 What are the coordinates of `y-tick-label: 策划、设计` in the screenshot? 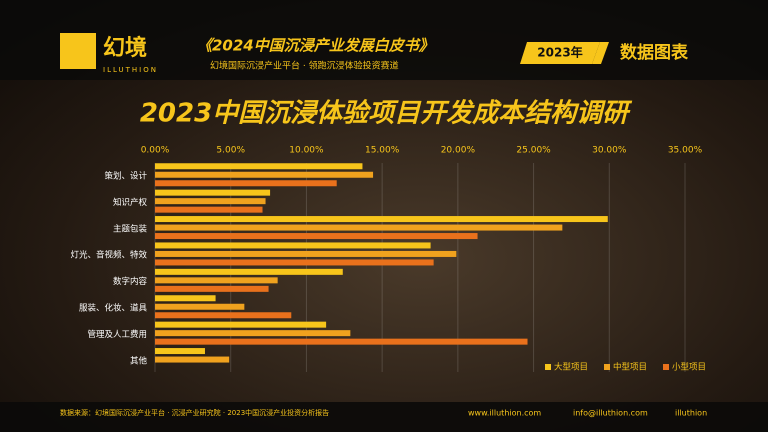 It's located at (125, 176).